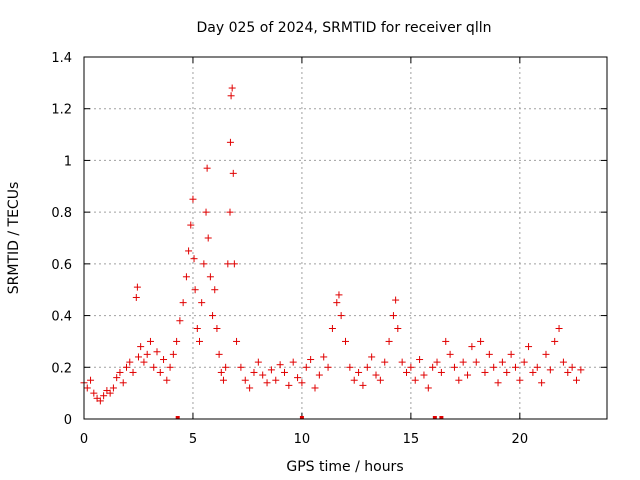 This screenshot has width=640, height=480. What do you see at coordinates (302, 439) in the screenshot?
I see `x-tick-label: 10` at bounding box center [302, 439].